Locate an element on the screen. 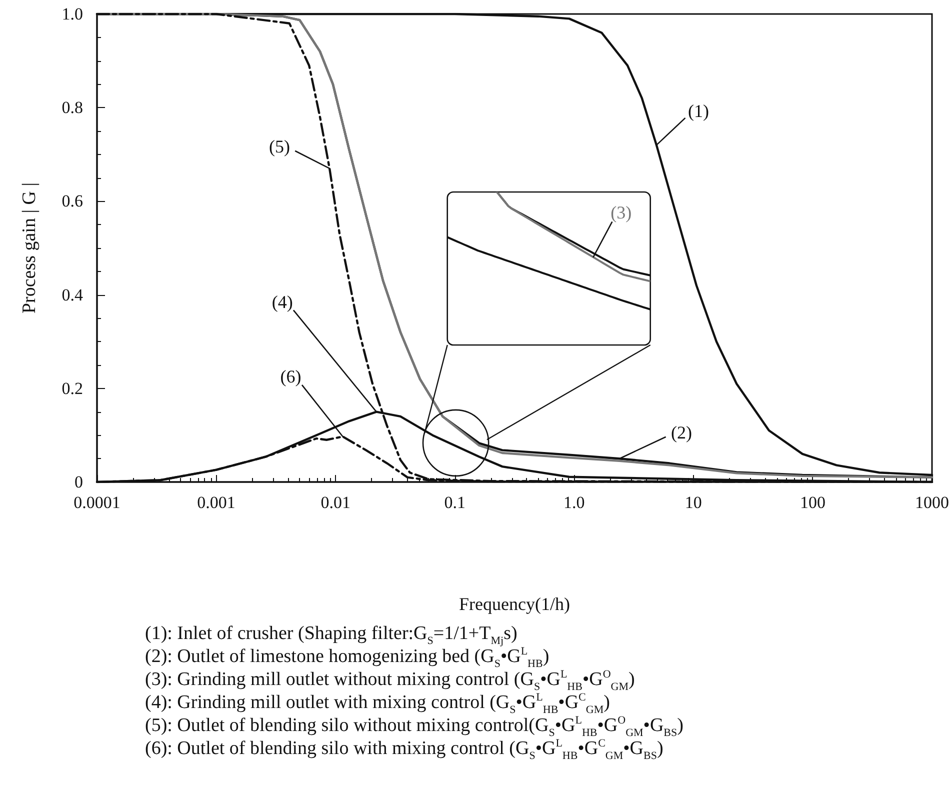 The height and width of the screenshot is (785, 952). y-tick-label: 0.4 is located at coordinates (73, 294).